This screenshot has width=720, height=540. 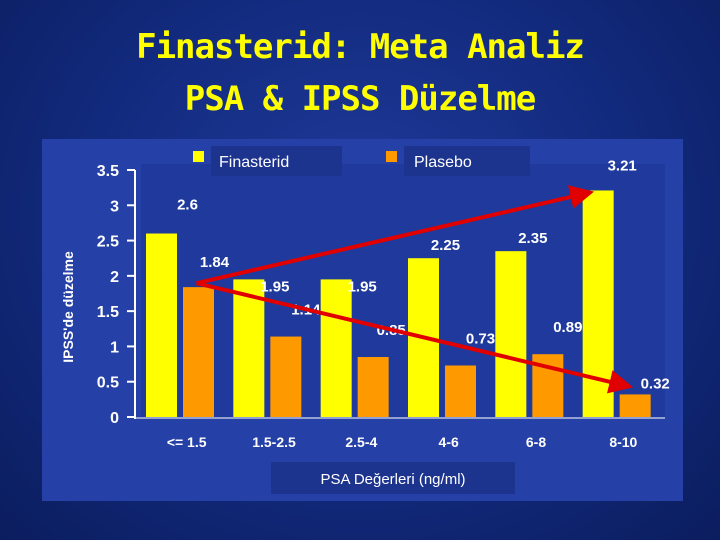 I want to click on legend-finasterid-box, so click(x=276, y=161).